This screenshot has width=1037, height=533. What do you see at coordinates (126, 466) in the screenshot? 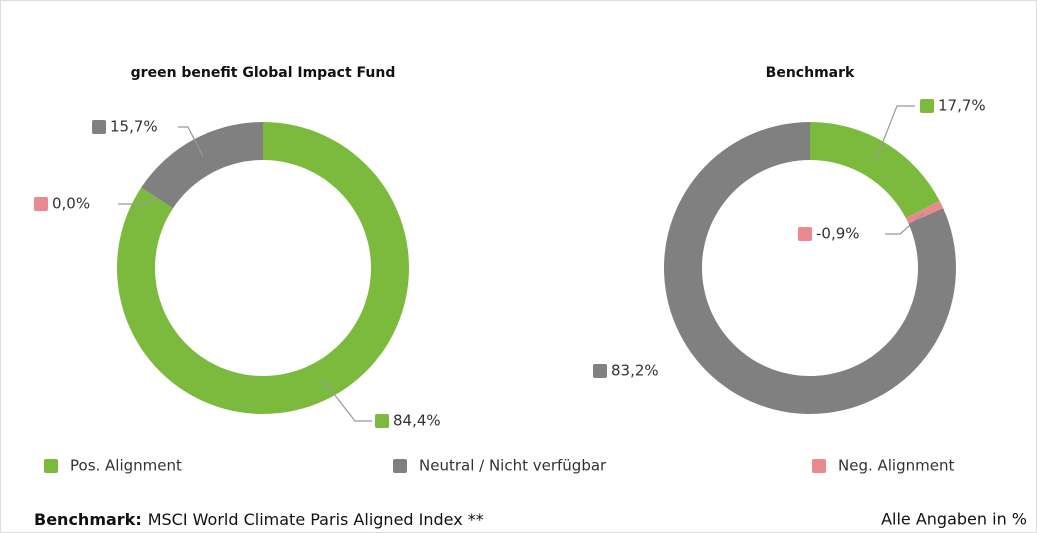
I see `legend-label: Pos. Alignment` at bounding box center [126, 466].